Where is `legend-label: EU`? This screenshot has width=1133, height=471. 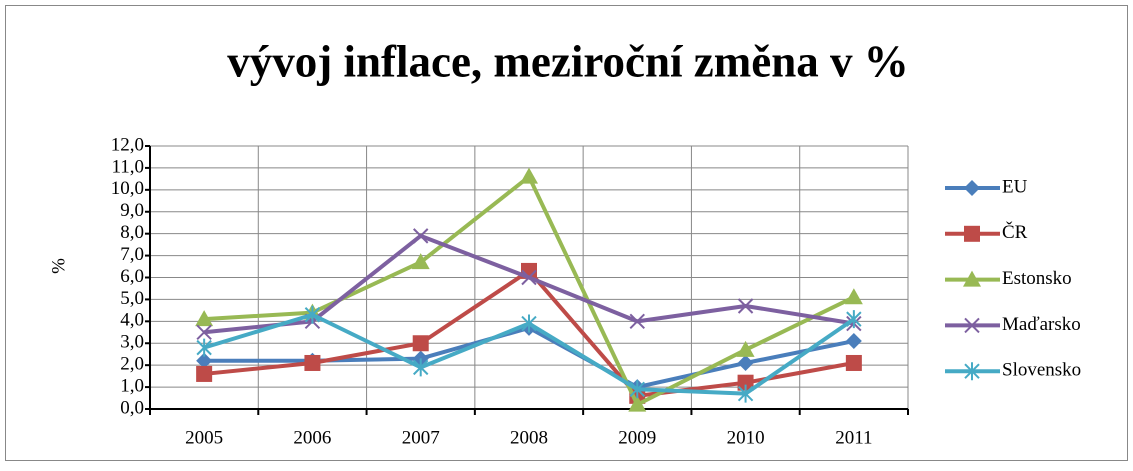
legend-label: EU is located at coordinates (1015, 186).